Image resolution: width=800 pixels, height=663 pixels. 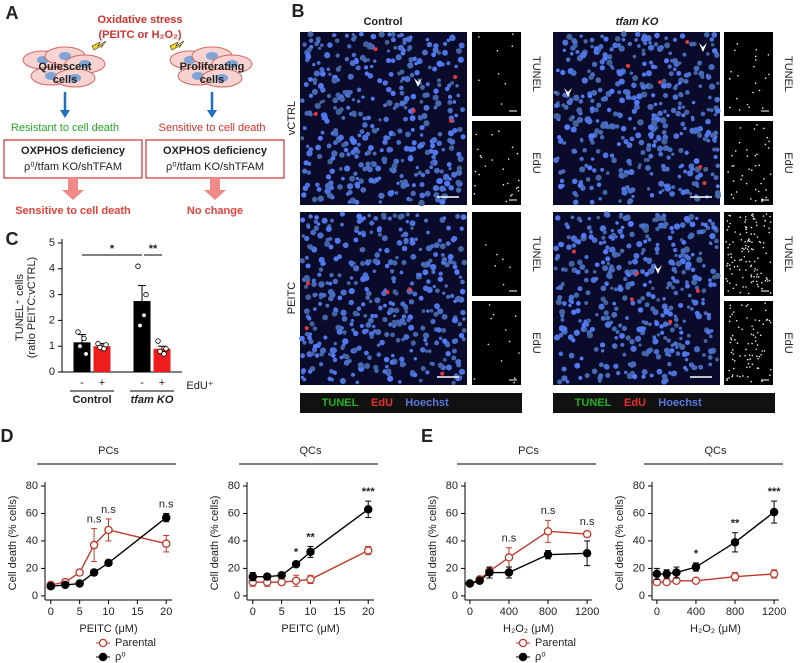 What do you see at coordinates (680, 403) in the screenshot?
I see `legend-text: Hoechst` at bounding box center [680, 403].